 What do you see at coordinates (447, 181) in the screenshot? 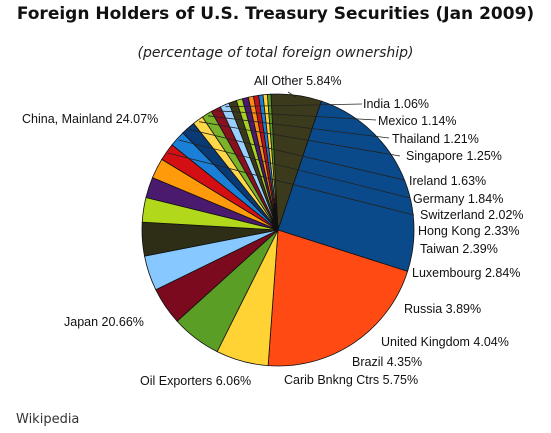
I see `slice-label: Ireland 1.63%` at bounding box center [447, 181].